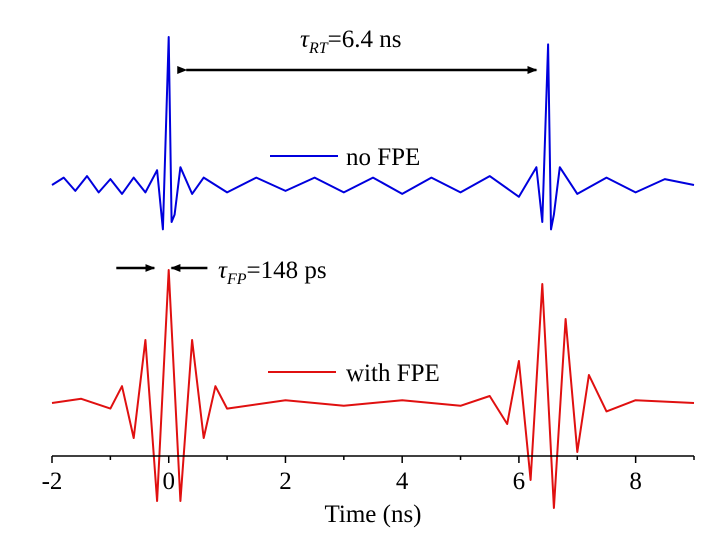 This screenshot has width=720, height=540. I want to click on legend-no-fpe: no FPE, so click(345, 157).